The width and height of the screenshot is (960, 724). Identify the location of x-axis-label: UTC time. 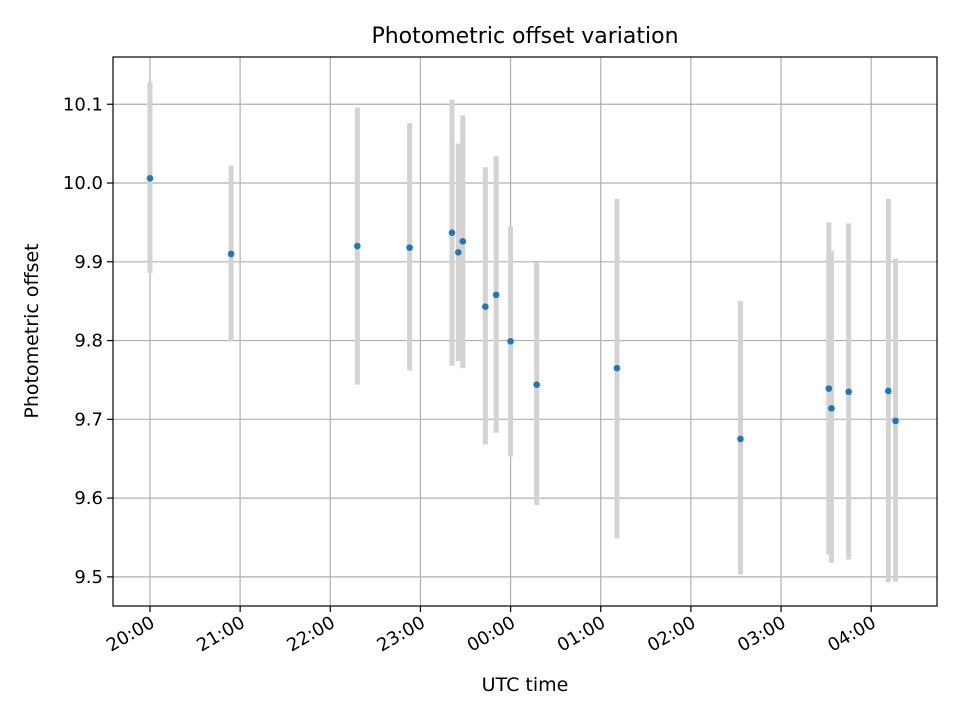
(525, 685).